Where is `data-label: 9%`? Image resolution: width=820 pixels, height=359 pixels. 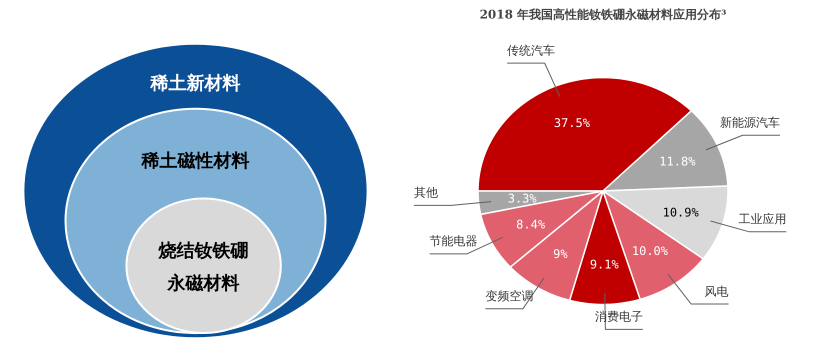
data-label: 9% is located at coordinates (560, 253).